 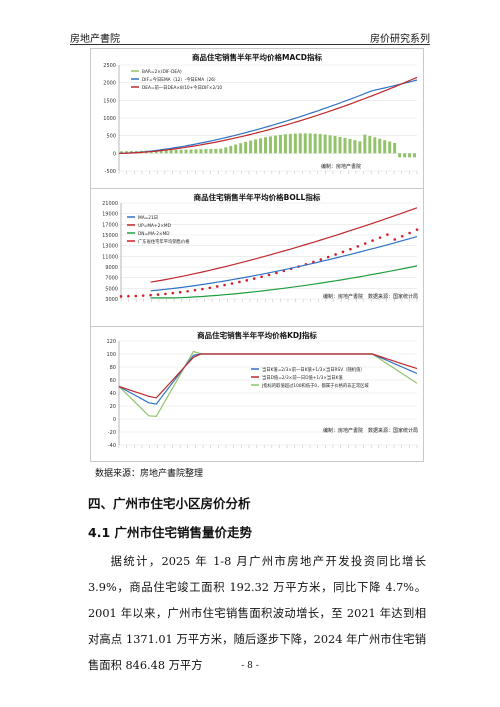 What do you see at coordinates (284, 264) in the screenshot?
I see `boll-ma-line` at bounding box center [284, 264].